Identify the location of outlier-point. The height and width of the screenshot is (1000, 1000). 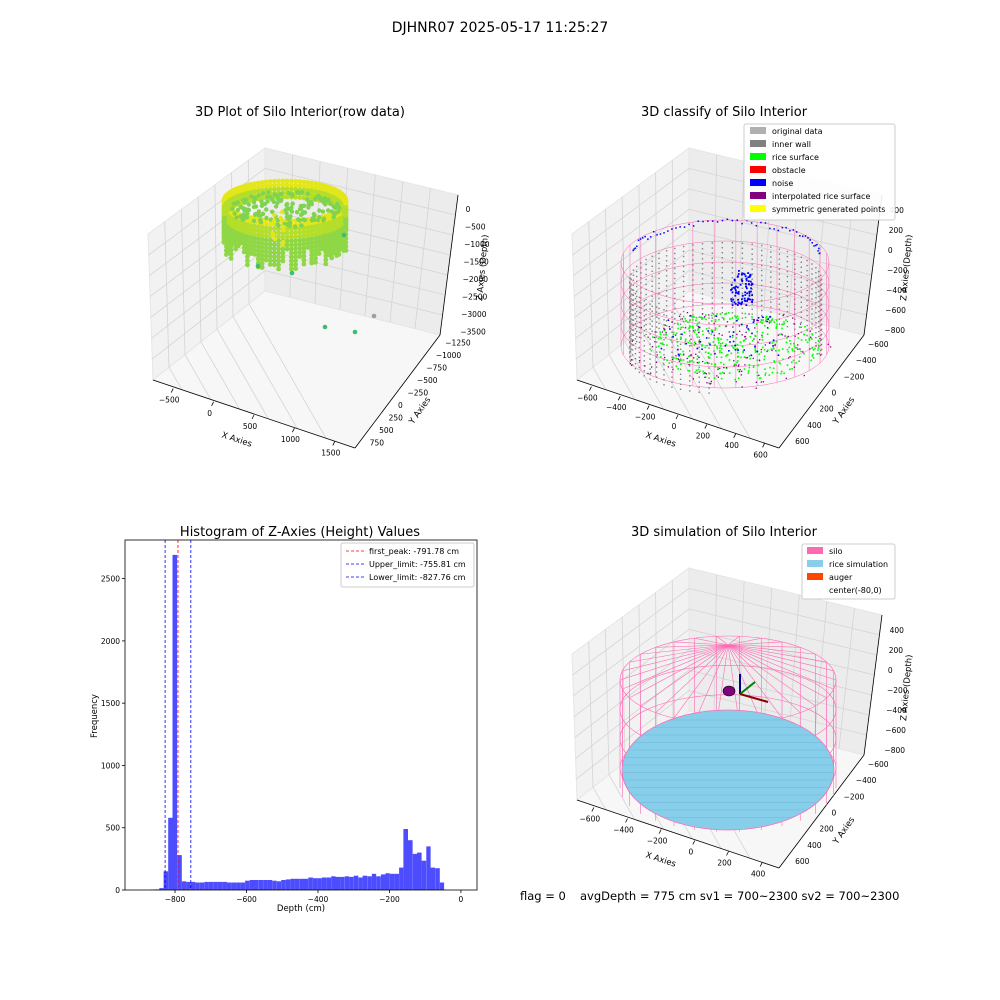
(344, 235).